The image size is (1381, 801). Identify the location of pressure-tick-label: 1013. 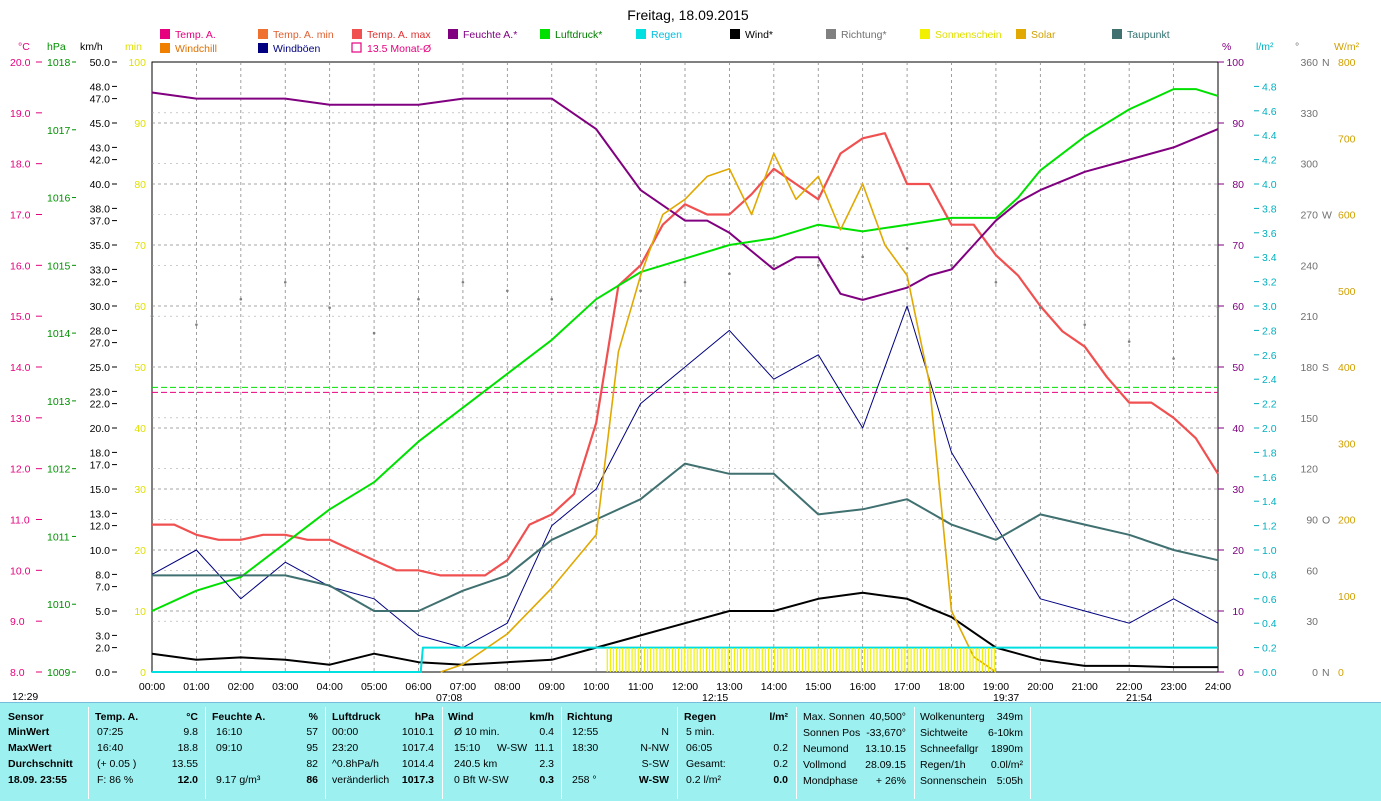
(59, 402).